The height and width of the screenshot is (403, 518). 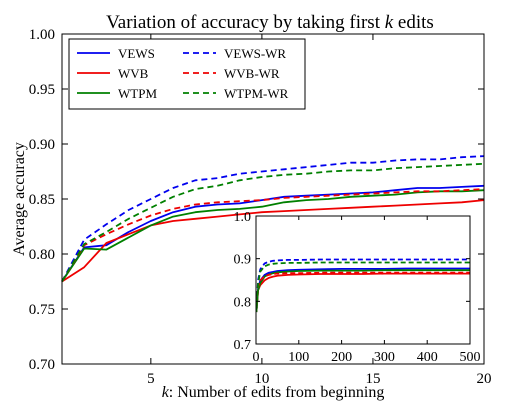 I want to click on legend-box, so click(x=187, y=74).